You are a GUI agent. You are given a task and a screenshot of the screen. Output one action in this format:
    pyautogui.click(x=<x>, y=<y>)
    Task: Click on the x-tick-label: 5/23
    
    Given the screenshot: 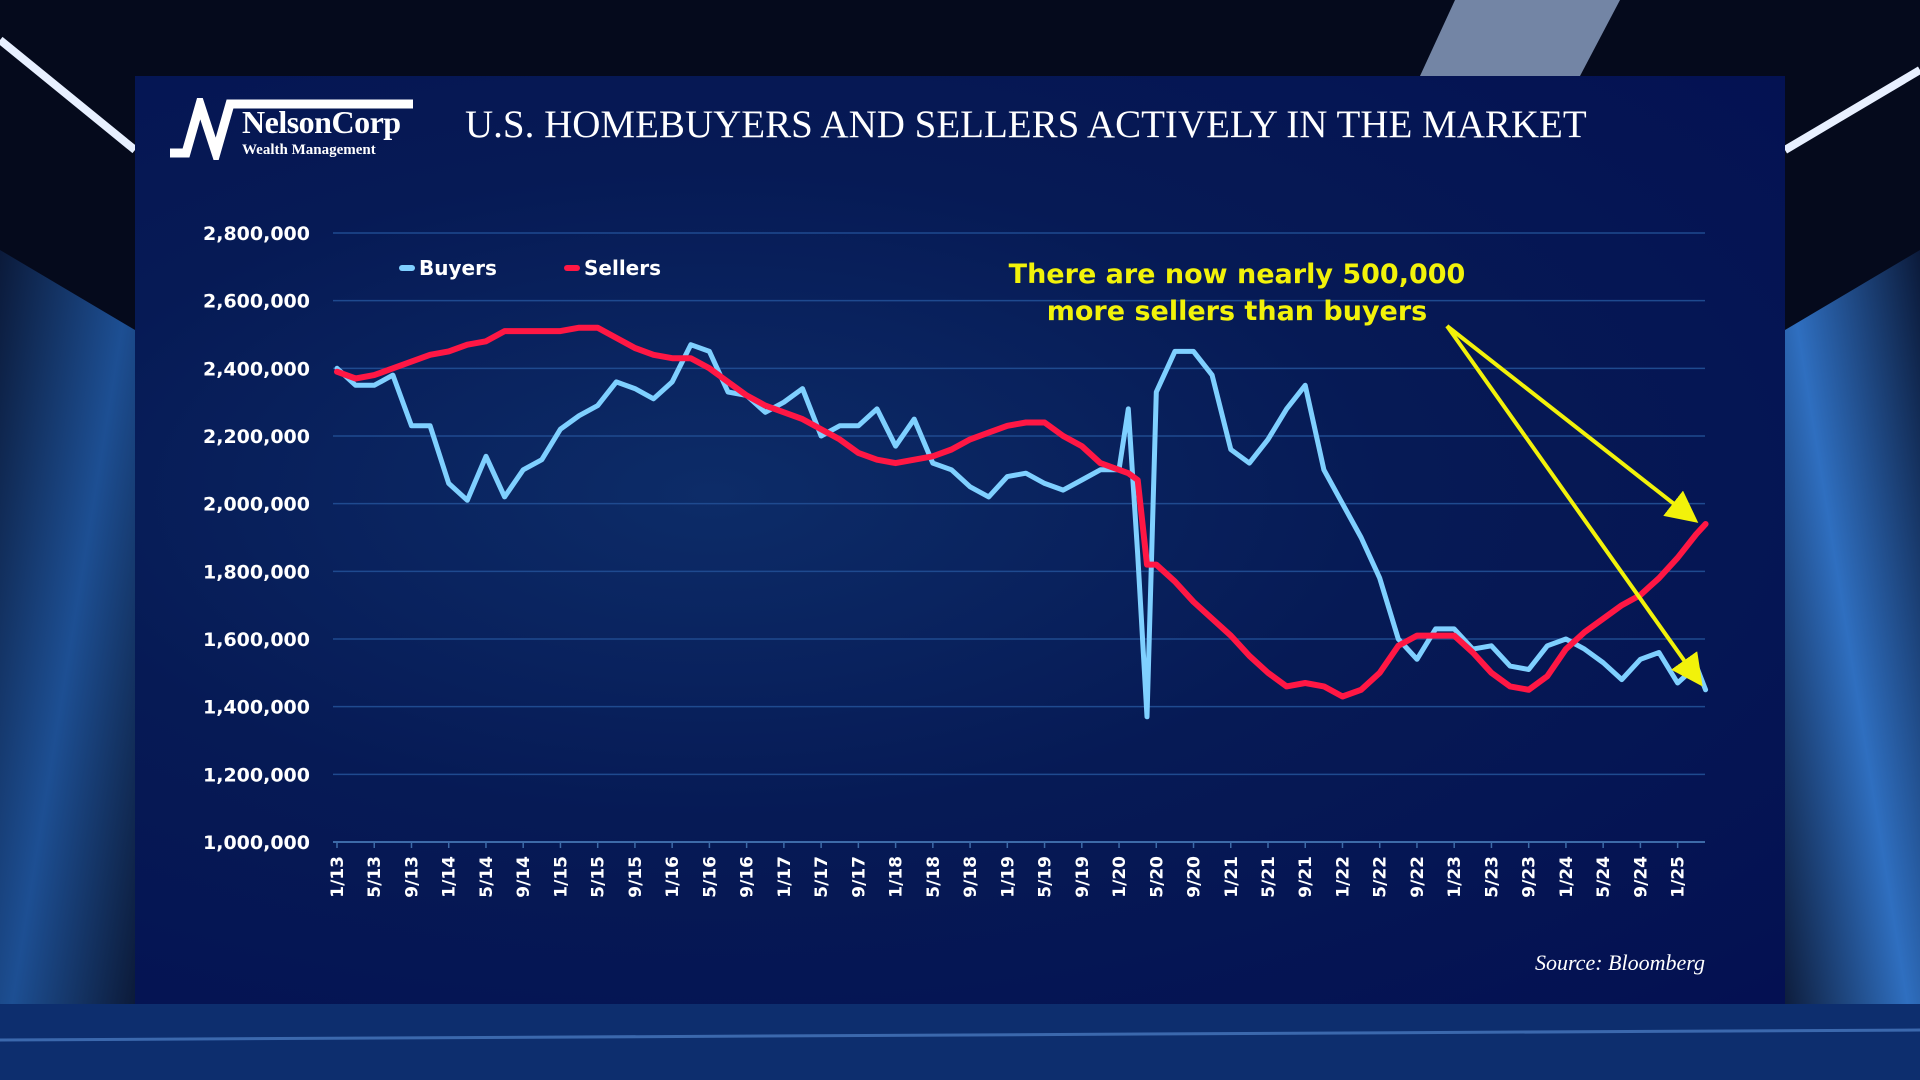 What is the action you would take?
    pyautogui.click(x=1492, y=877)
    